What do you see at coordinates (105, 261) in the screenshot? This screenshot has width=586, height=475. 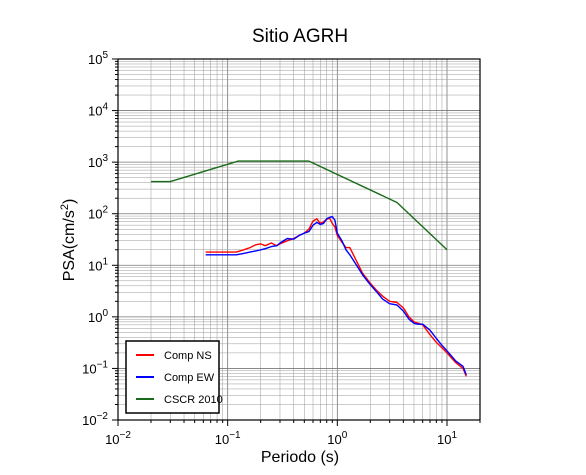 I see `y-tick-label-exponent: 1` at bounding box center [105, 261].